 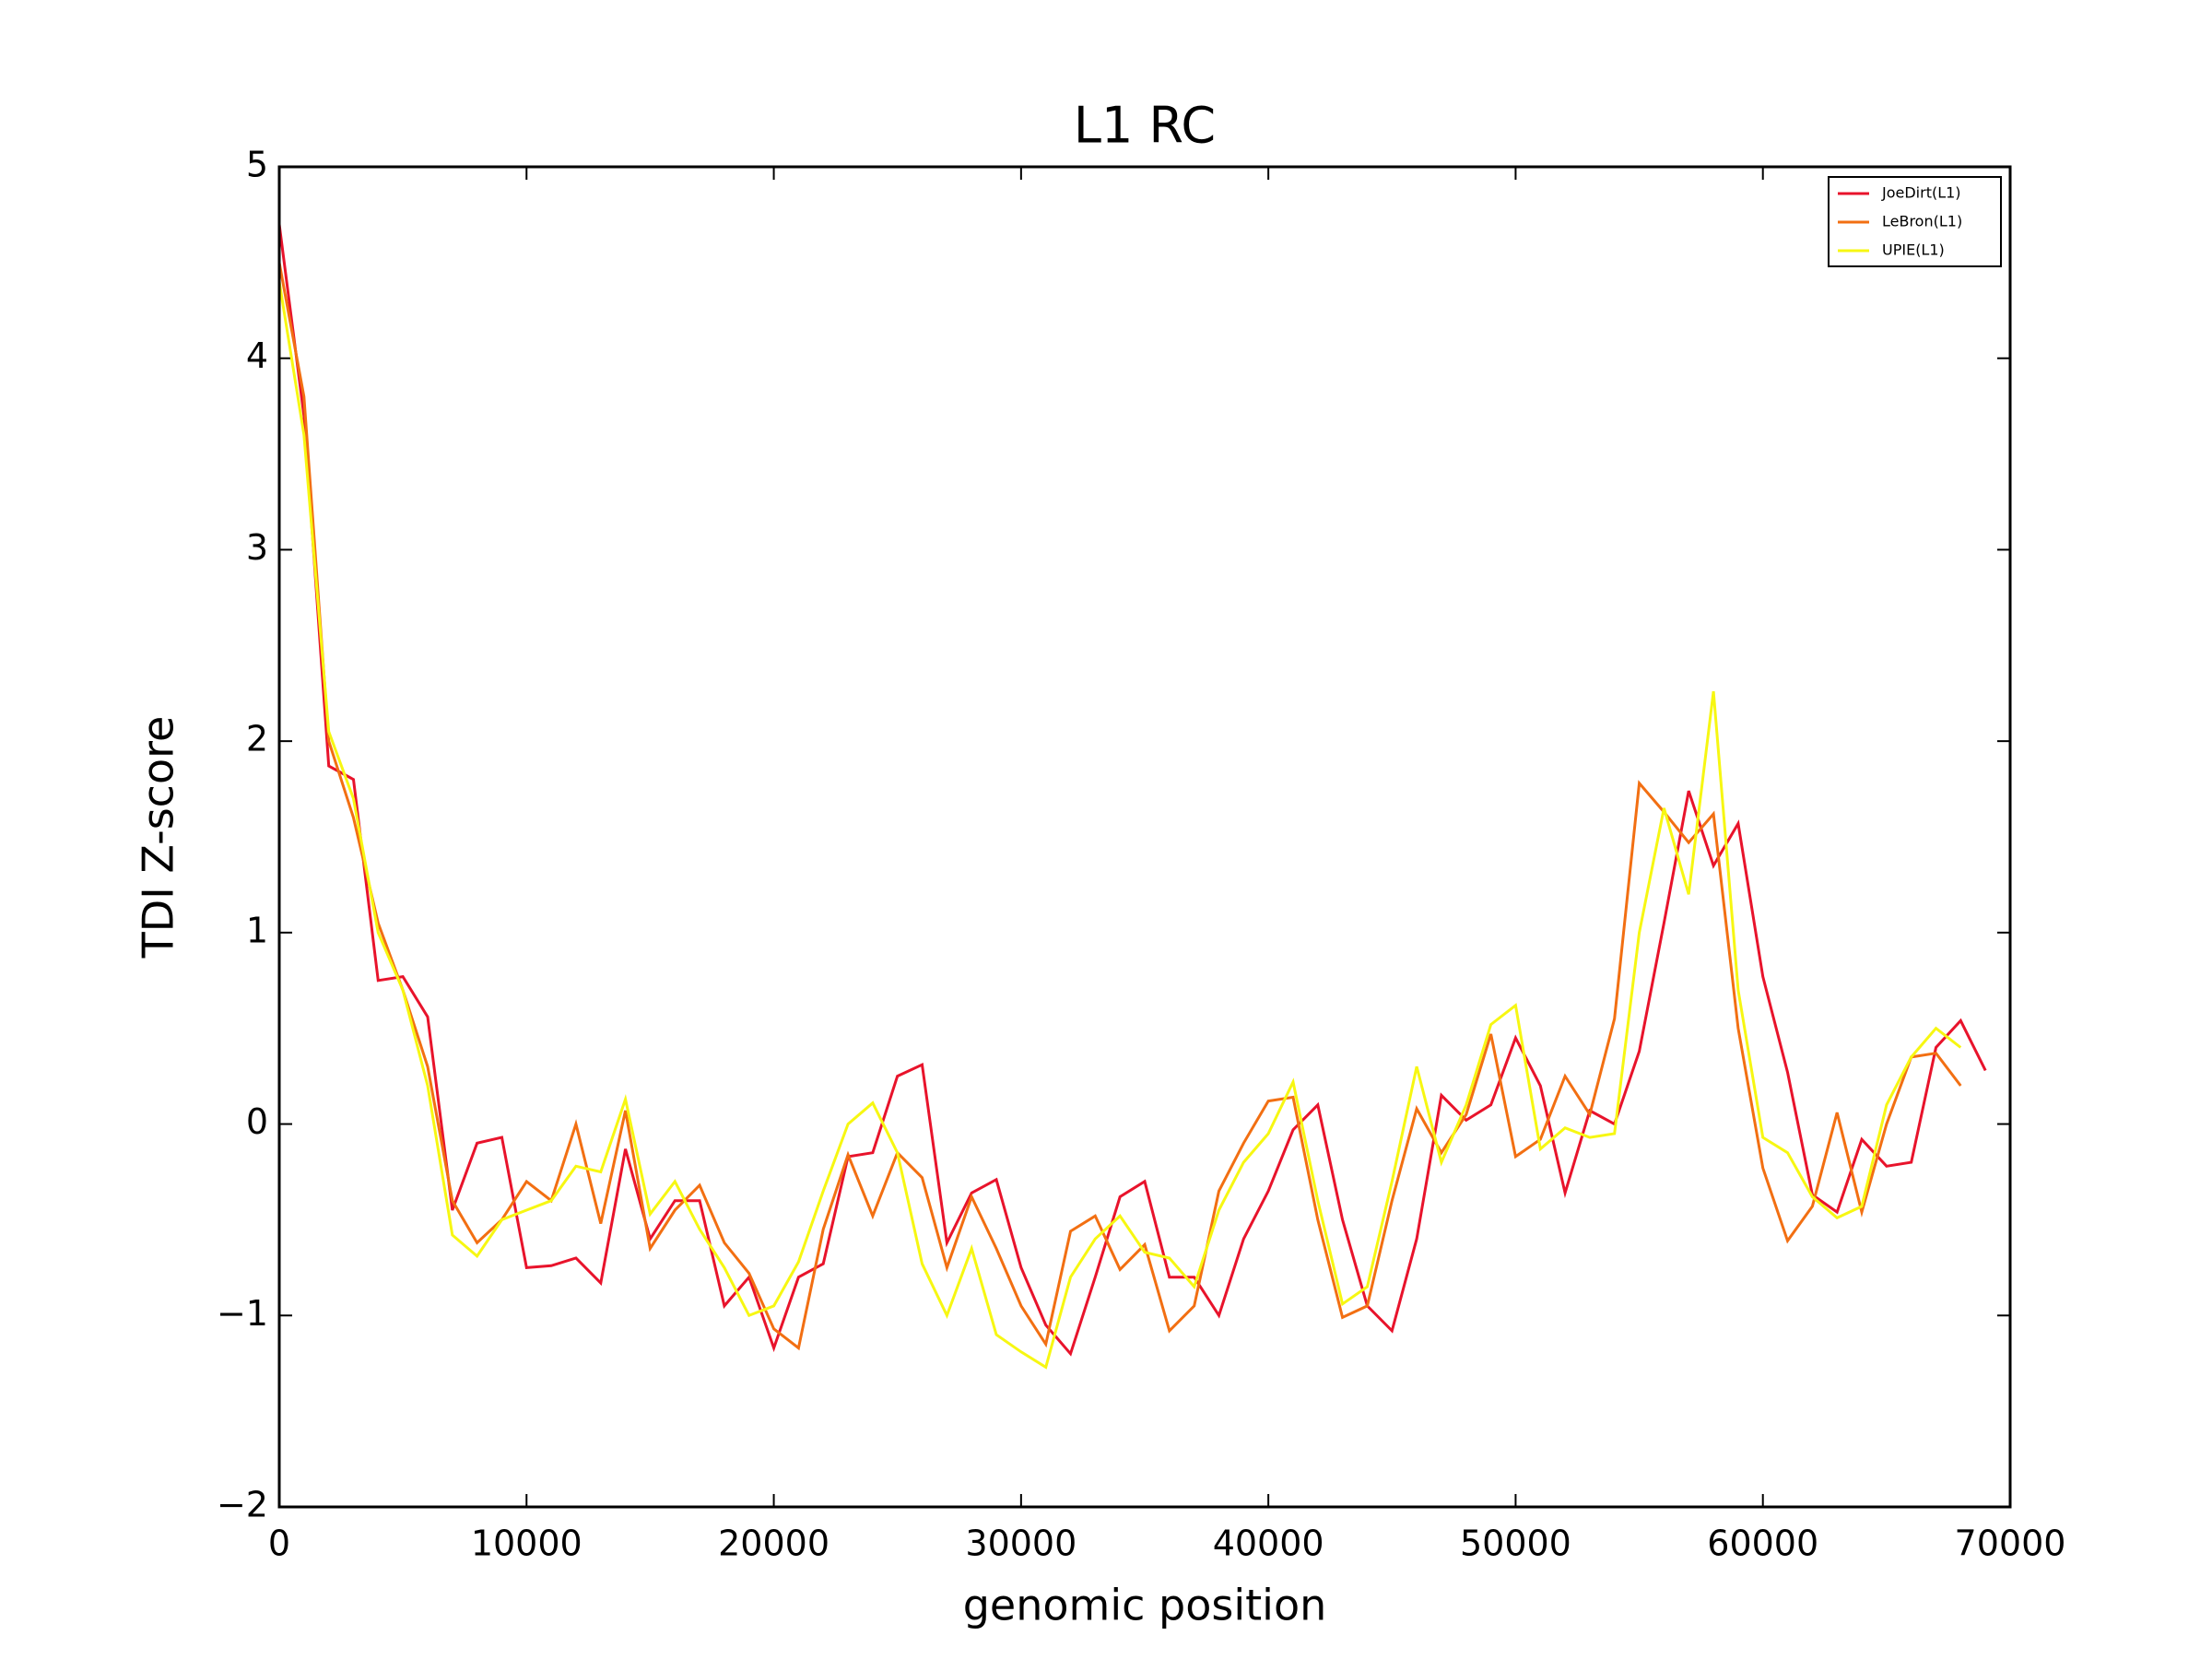 I want to click on y-tick-label: 0, so click(x=257, y=1121).